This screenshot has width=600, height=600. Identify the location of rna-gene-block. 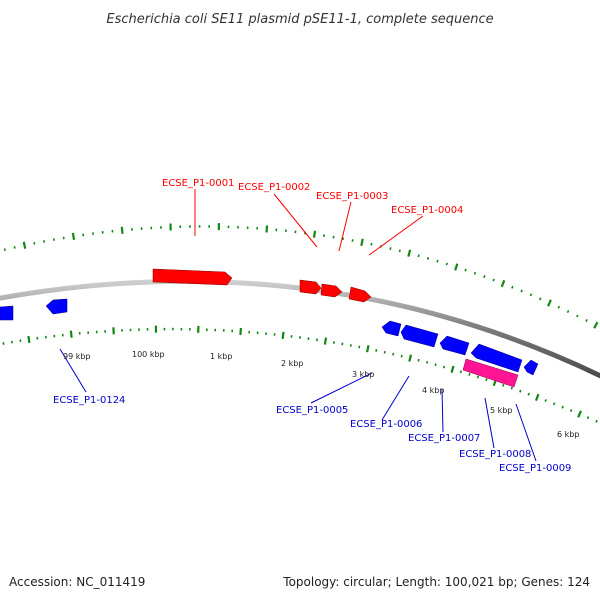
(490, 373).